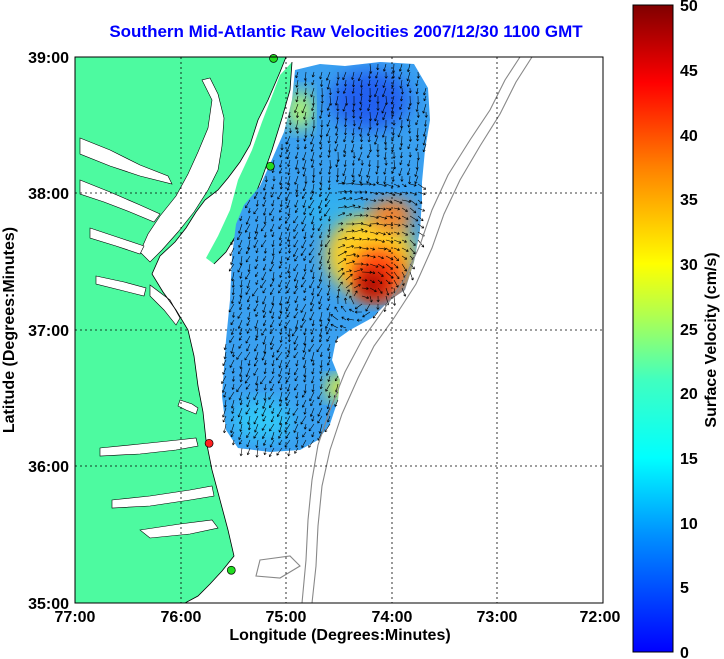 The width and height of the screenshot is (724, 659). What do you see at coordinates (689, 524) in the screenshot?
I see `colorbar-tick: 10` at bounding box center [689, 524].